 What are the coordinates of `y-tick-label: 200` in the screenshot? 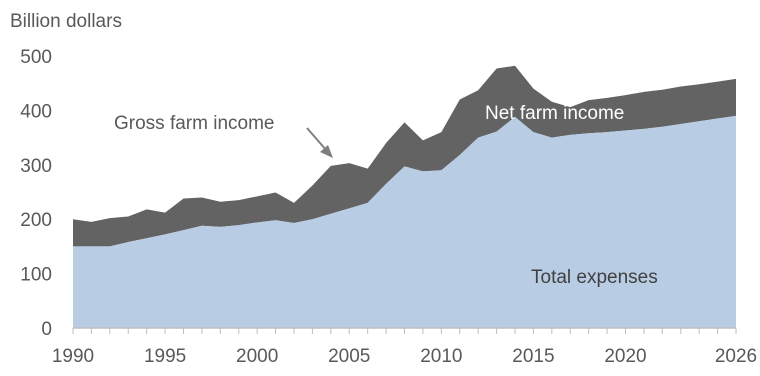 It's located at (36, 220).